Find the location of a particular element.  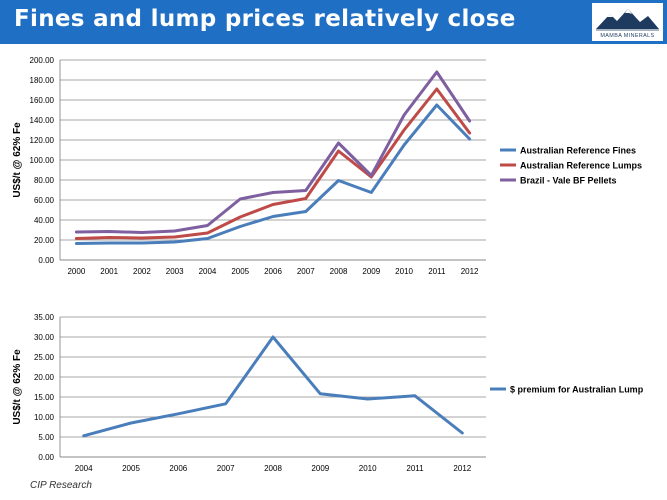

x-tick-label: 2010 is located at coordinates (368, 468).